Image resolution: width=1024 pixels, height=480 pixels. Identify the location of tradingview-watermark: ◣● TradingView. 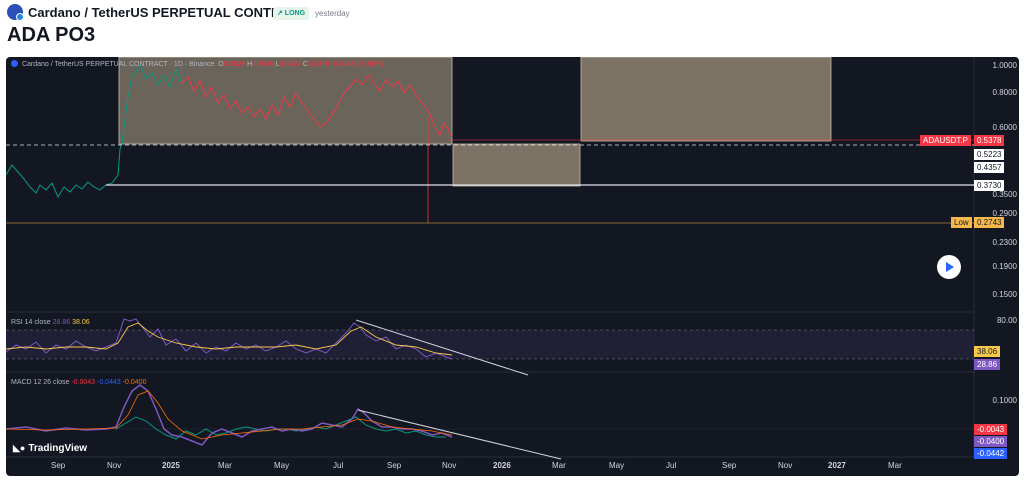
(50, 448).